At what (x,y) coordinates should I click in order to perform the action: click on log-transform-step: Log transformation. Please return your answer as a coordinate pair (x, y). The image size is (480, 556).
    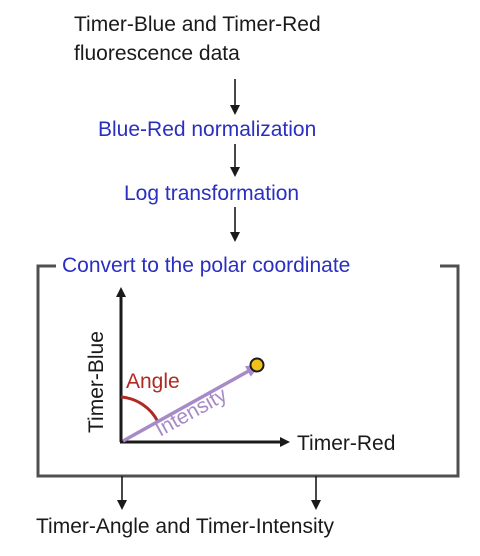
    Looking at the image, I should click on (212, 193).